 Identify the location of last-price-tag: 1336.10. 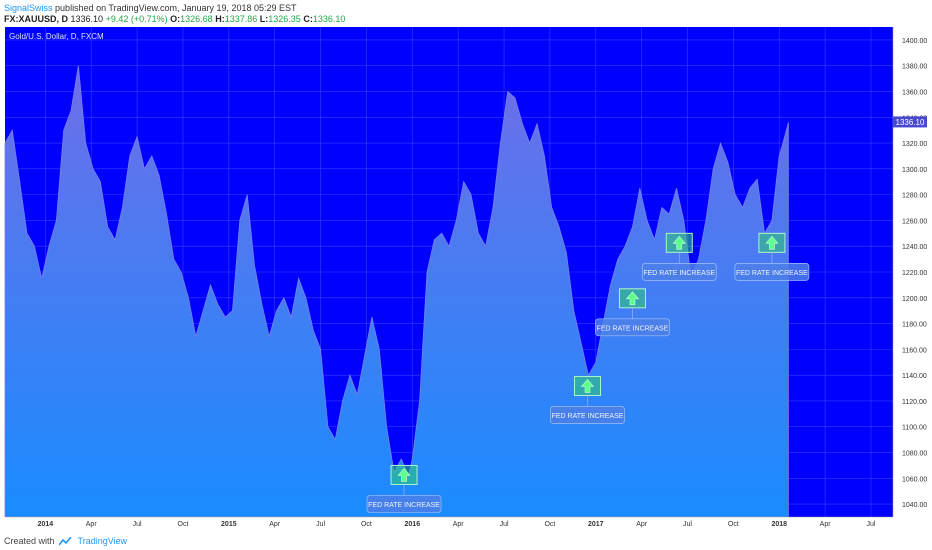
(910, 122).